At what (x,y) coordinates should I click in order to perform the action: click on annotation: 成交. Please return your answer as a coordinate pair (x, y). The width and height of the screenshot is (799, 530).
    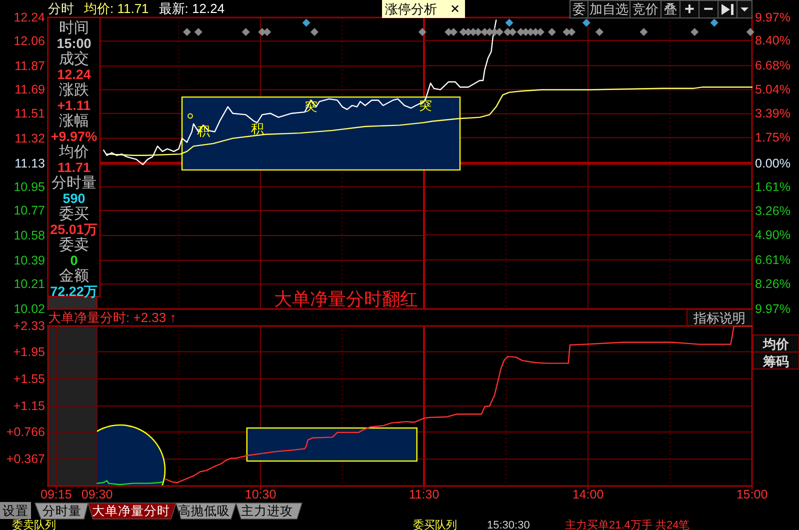
    Looking at the image, I should click on (74, 59).